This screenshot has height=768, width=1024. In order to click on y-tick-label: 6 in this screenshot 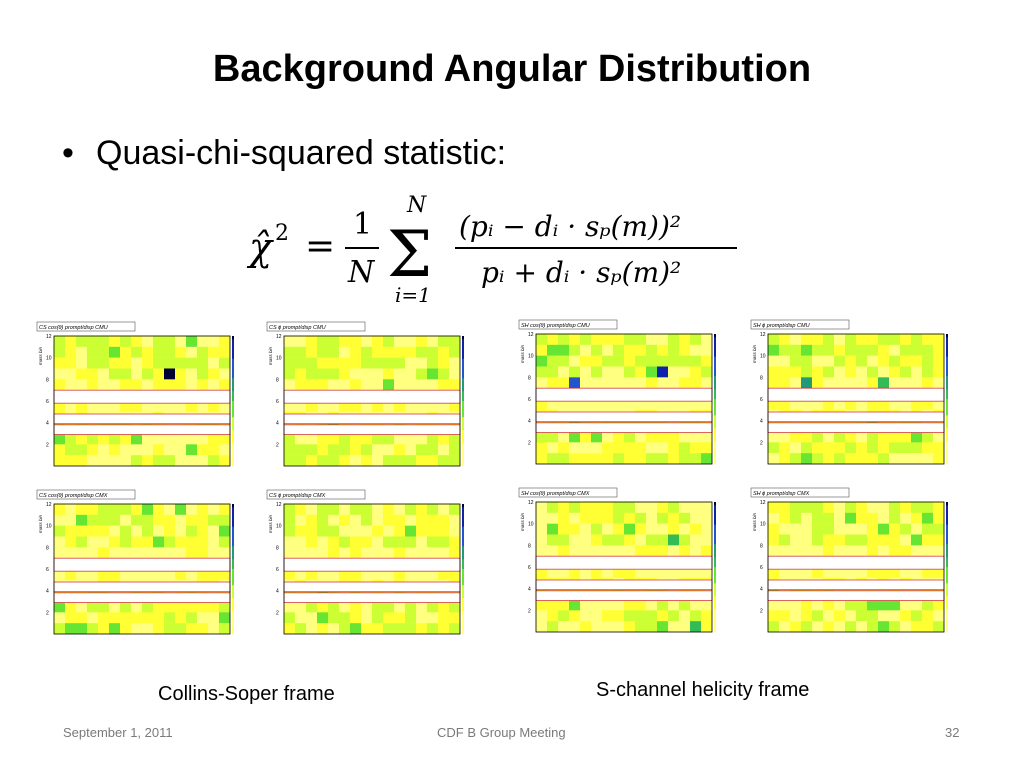, I will do `click(47, 570)`.